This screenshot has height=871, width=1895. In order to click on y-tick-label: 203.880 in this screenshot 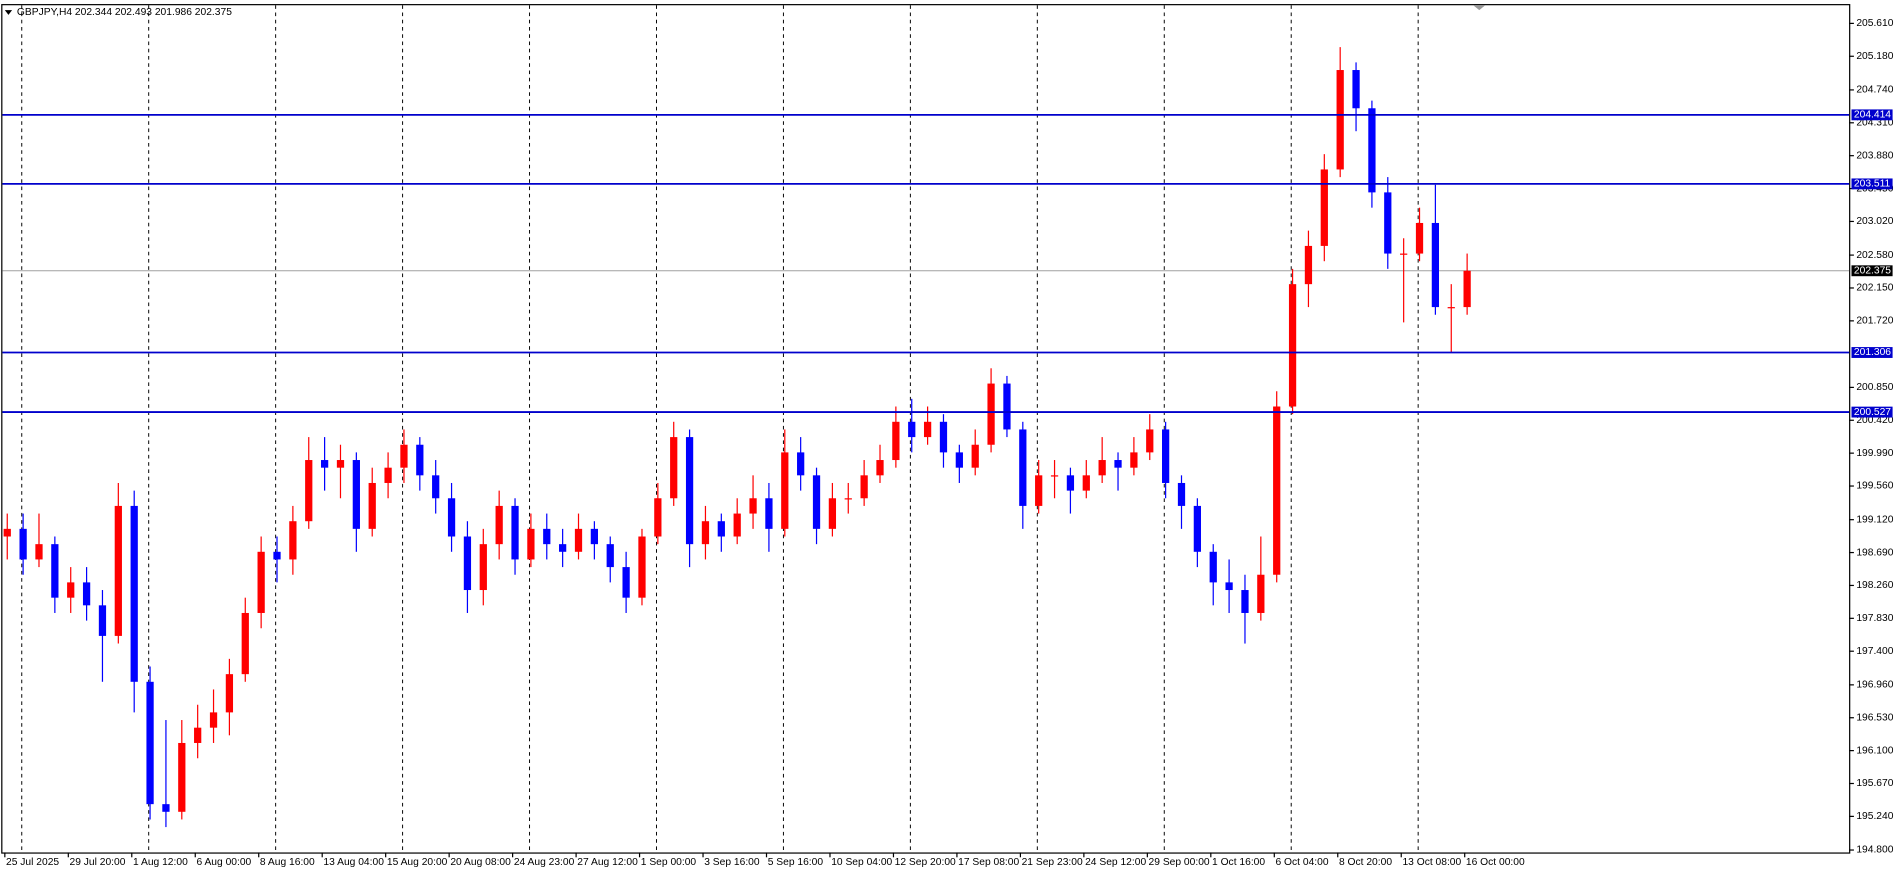, I will do `click(1874, 155)`.